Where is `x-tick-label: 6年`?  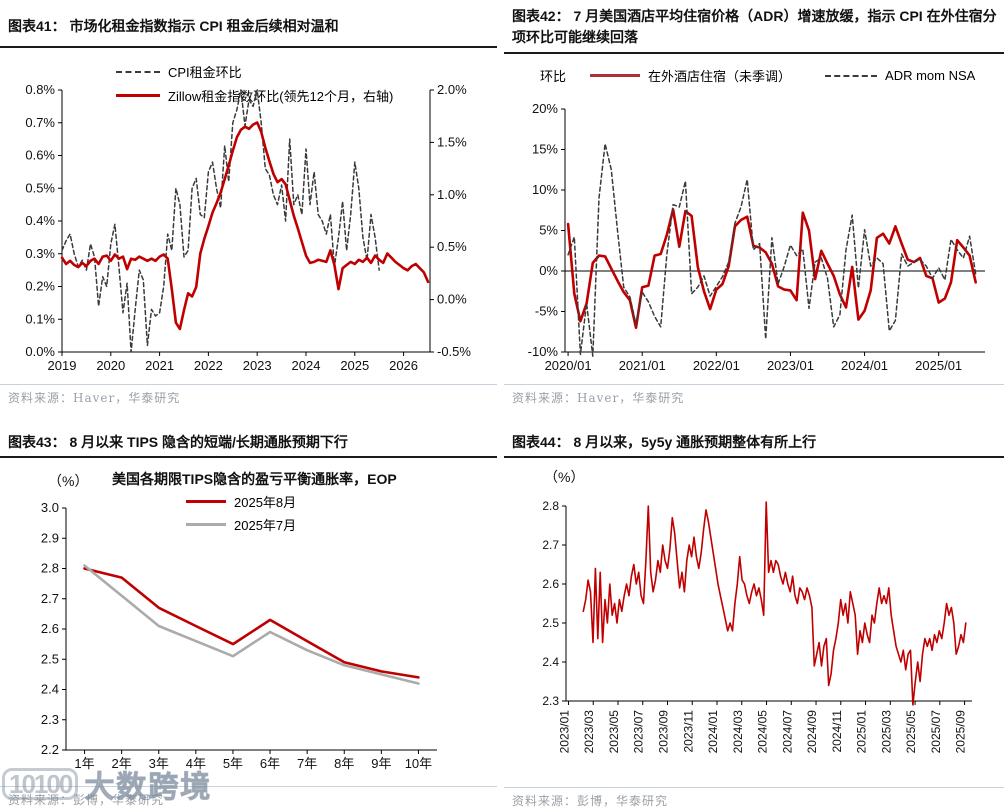
x-tick-label: 6年 is located at coordinates (270, 763).